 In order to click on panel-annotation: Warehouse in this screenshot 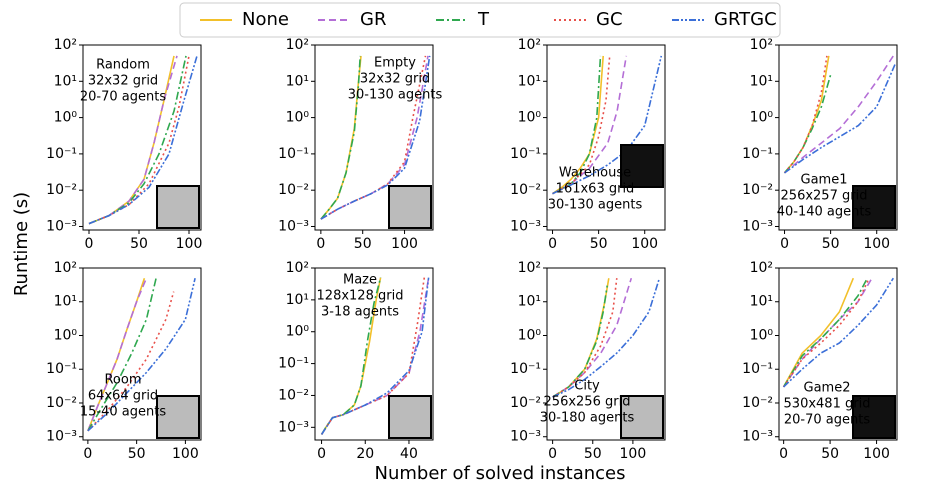, I will do `click(595, 173)`.